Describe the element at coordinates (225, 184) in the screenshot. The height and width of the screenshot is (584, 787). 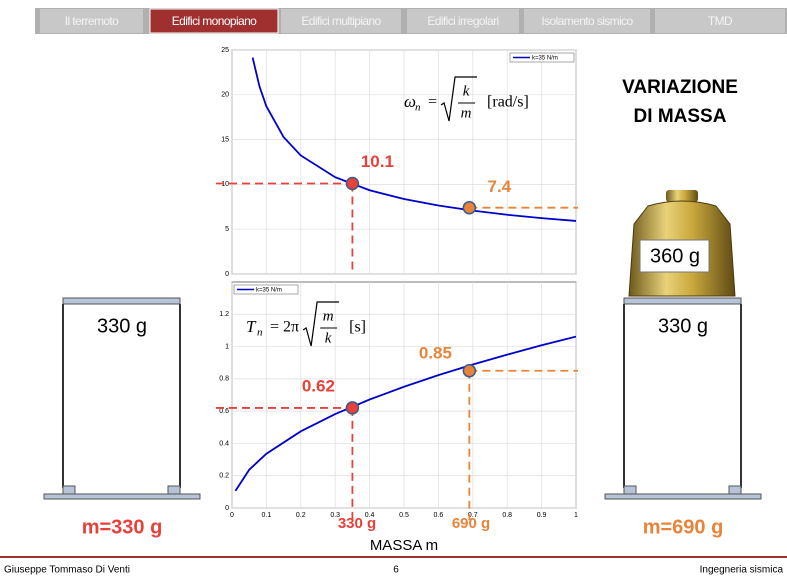
I see `y-tick-label: 10` at that location.